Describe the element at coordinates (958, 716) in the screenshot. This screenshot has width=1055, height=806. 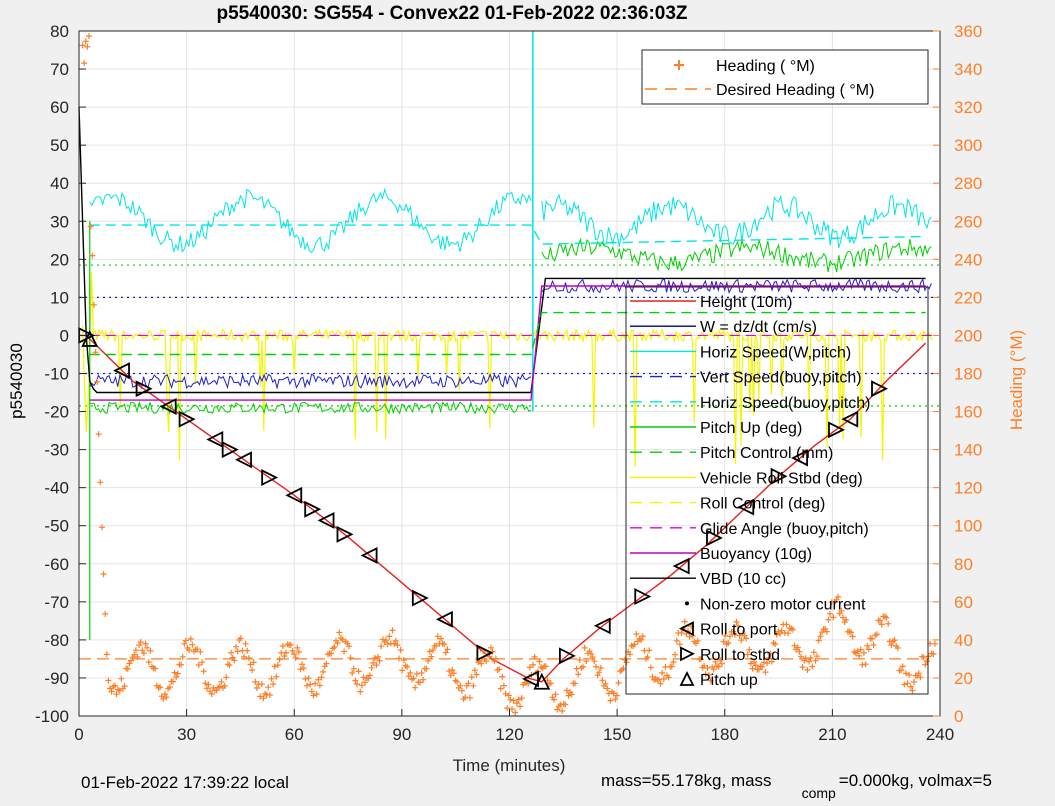
I see `y2-tick-label: 0` at that location.